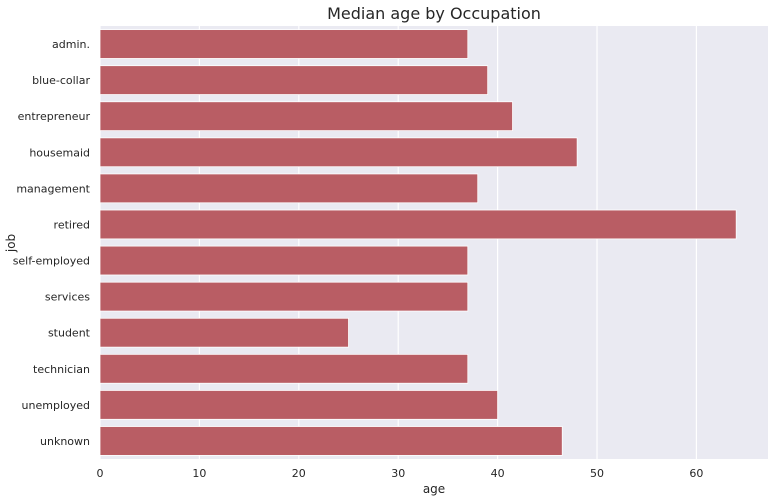 Image resolution: width=782 pixels, height=500 pixels. What do you see at coordinates (54, 116) in the screenshot?
I see `y-tick-label: entrepreneur` at bounding box center [54, 116].